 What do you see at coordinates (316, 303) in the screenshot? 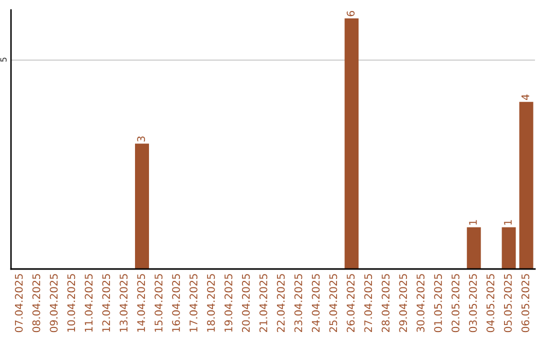
I see `x-tick-label: 24.04.2025` at bounding box center [316, 303].